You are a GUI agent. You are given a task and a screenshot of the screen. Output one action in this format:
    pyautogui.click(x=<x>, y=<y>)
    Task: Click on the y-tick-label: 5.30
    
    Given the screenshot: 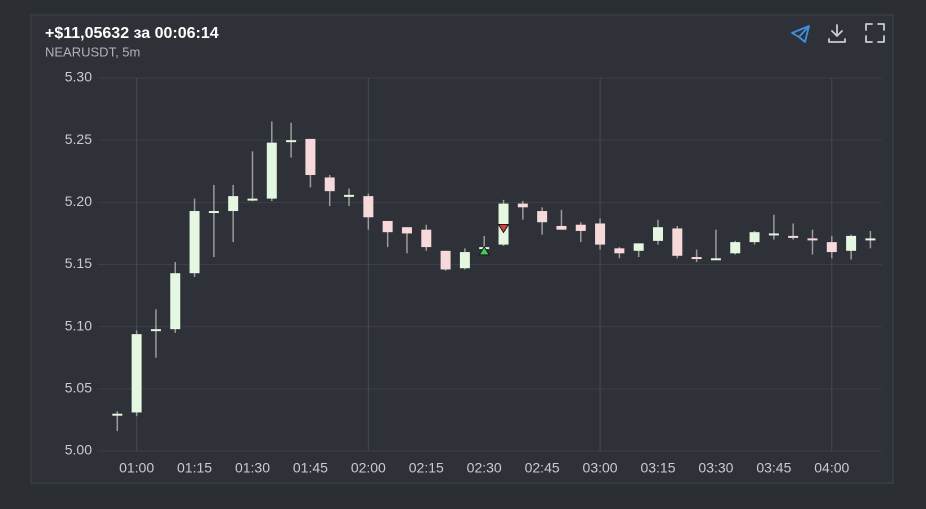 What is the action you would take?
    pyautogui.click(x=78, y=77)
    